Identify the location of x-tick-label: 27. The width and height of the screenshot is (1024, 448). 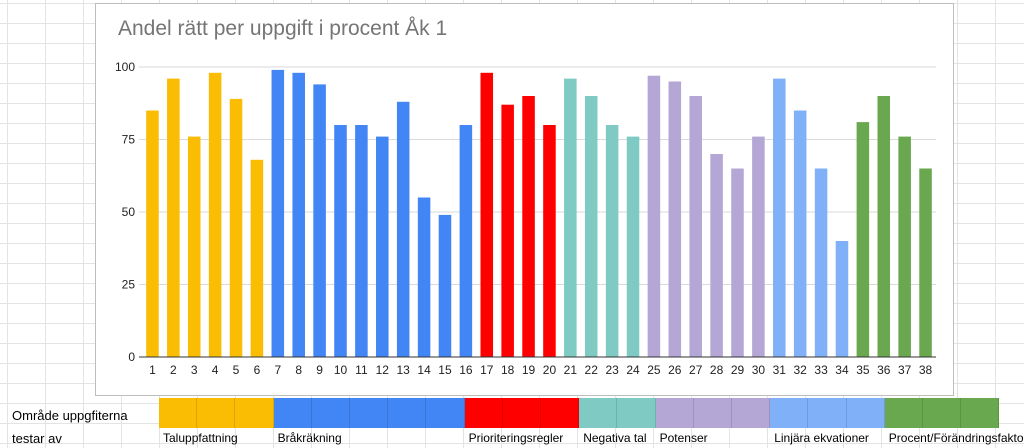
(696, 370).